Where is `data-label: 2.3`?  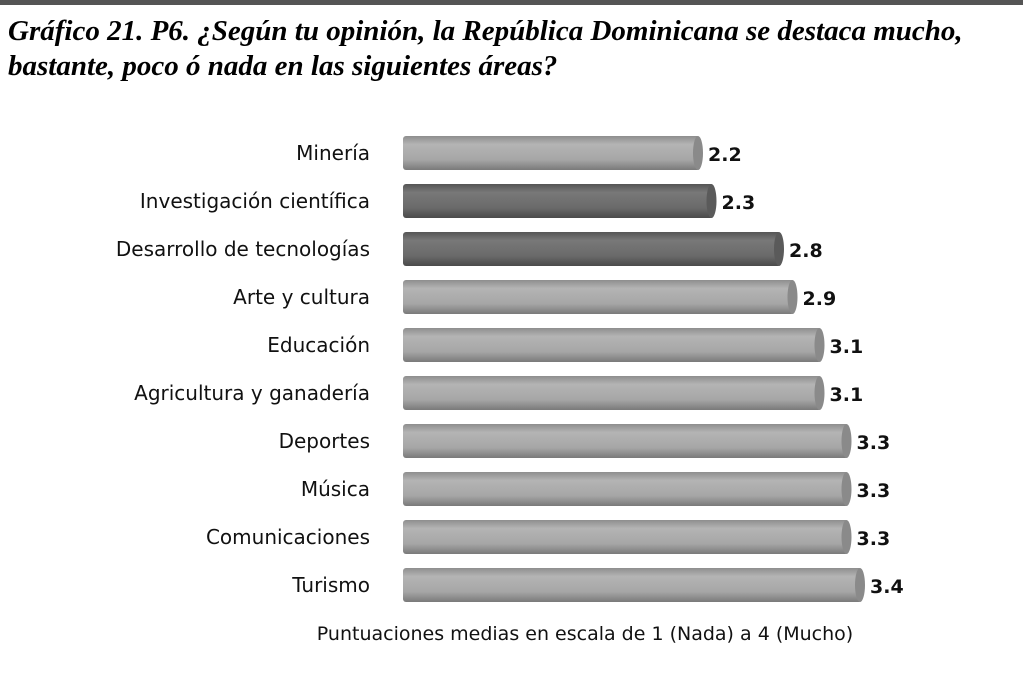 data-label: 2.3 is located at coordinates (739, 203).